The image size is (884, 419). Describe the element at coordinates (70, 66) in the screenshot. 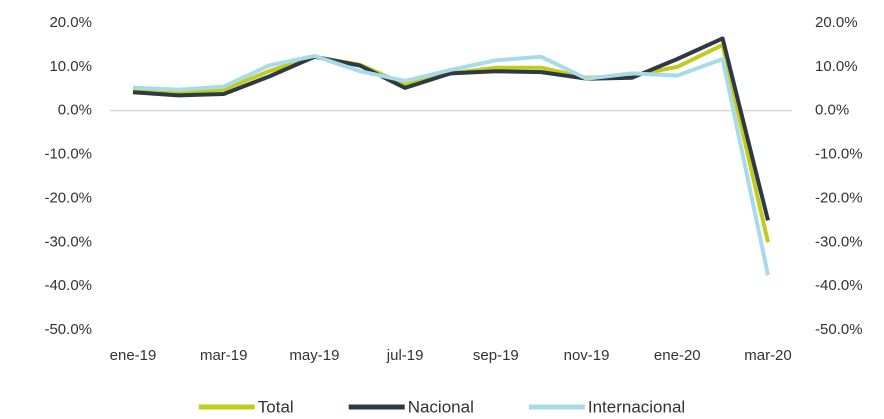

I see `y-tick-label: 10.0%` at that location.